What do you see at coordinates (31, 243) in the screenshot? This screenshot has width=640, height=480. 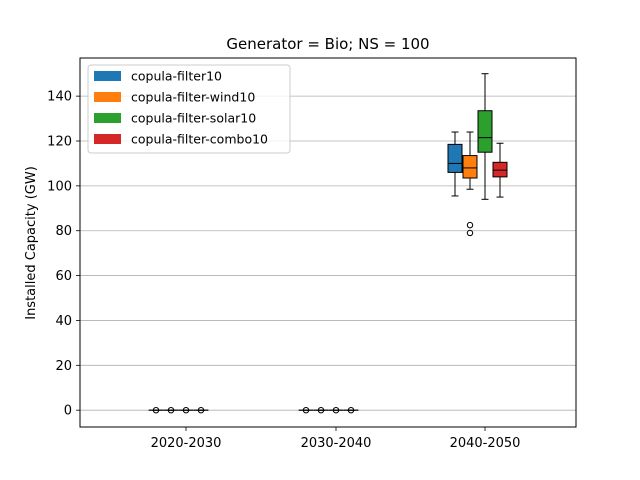 I see `y-axis-label: Installed Capacity (GW)` at bounding box center [31, 243].